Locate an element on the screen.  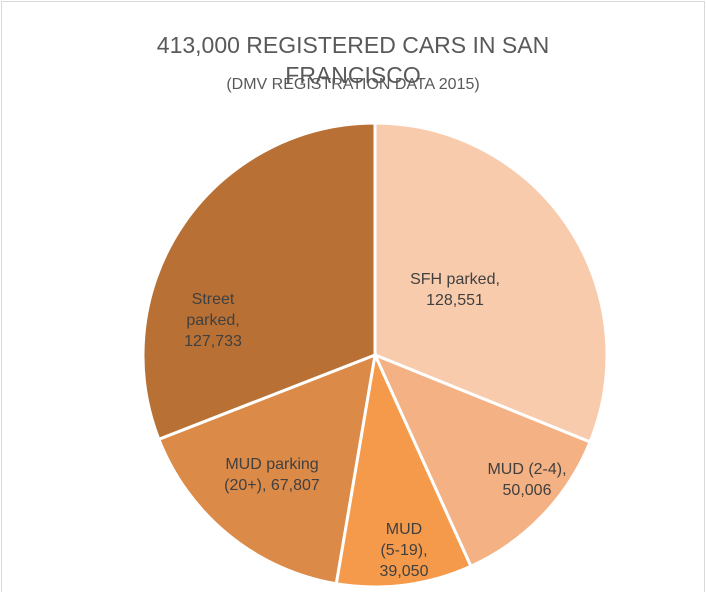
category-label: Street parked, is located at coordinates (213, 310).